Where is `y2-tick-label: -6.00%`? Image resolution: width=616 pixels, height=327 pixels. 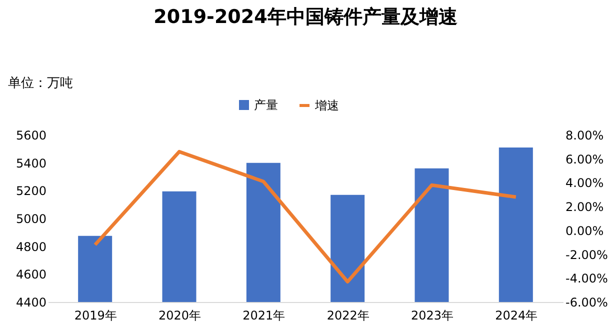
y2-tick-label: -6.00% is located at coordinates (587, 303).